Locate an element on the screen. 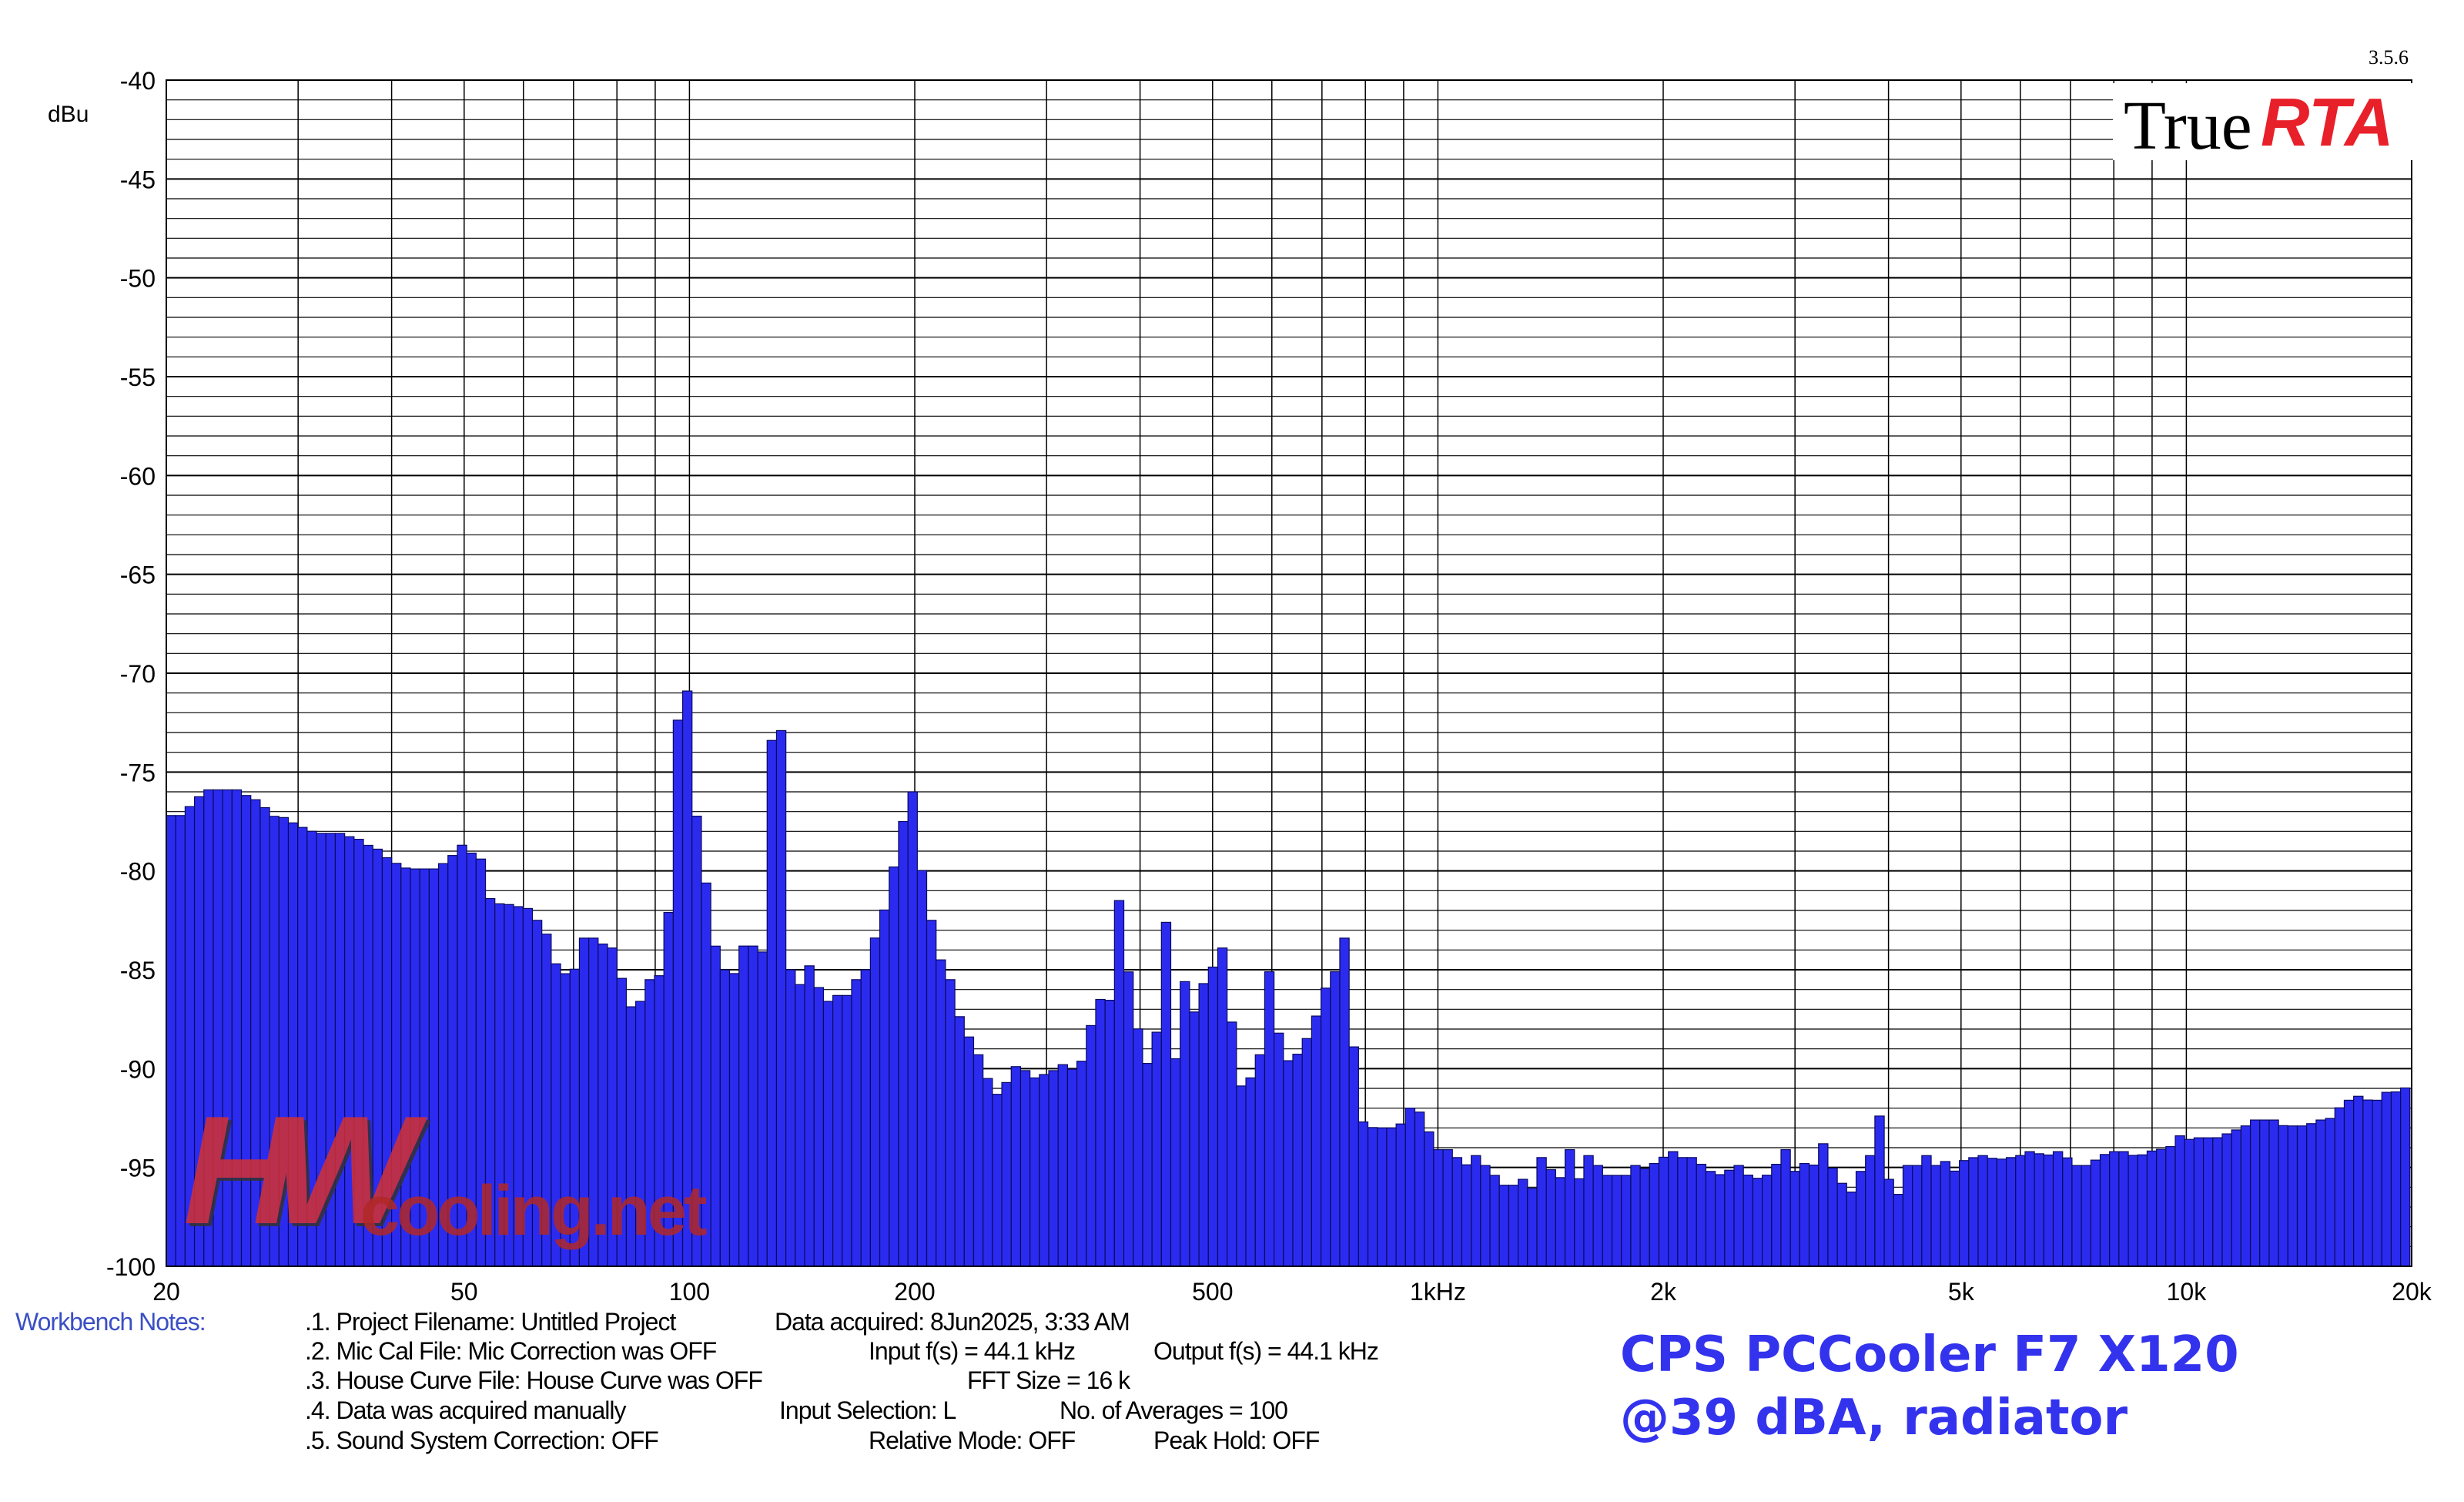 The height and width of the screenshot is (1502, 2464). truerta-logo: True RTA is located at coordinates (2267, 123).